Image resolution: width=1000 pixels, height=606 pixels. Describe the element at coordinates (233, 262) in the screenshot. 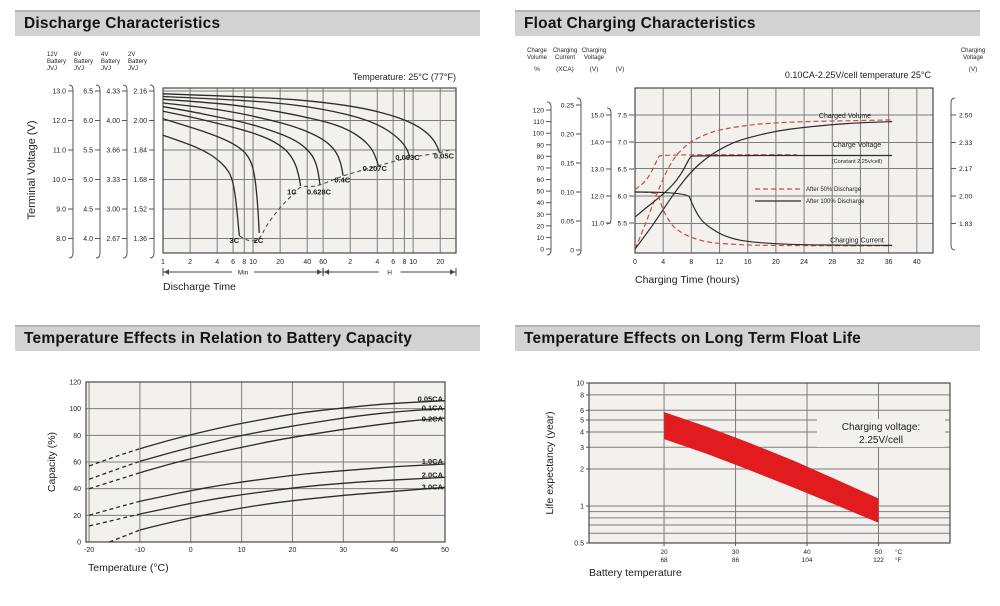

I see `x-tick-label: 6` at that location.